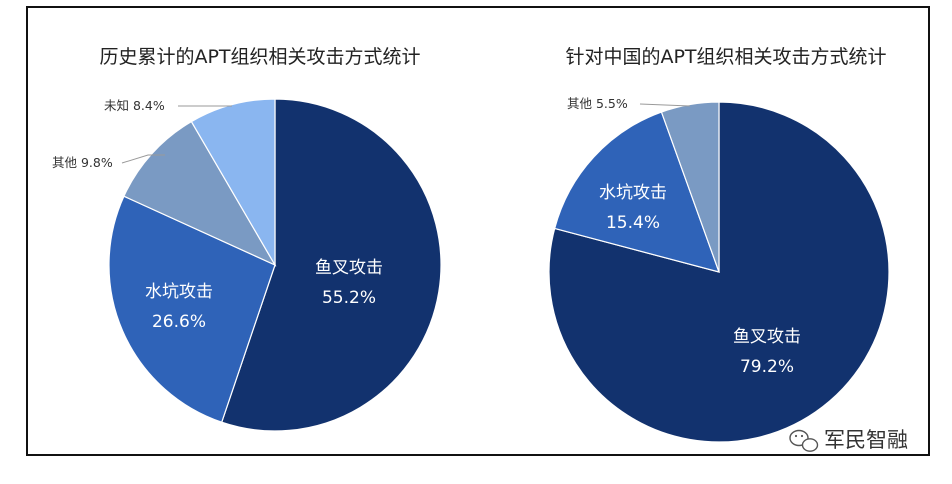  I want to click on watermark-text: 军民智融, so click(866, 440).